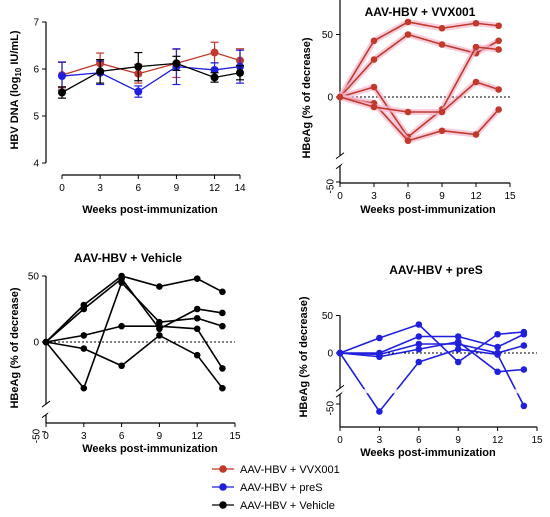 The image size is (550, 517). Describe the element at coordinates (62, 188) in the screenshot. I see `panel-a-xtick-label-0: 0` at that location.